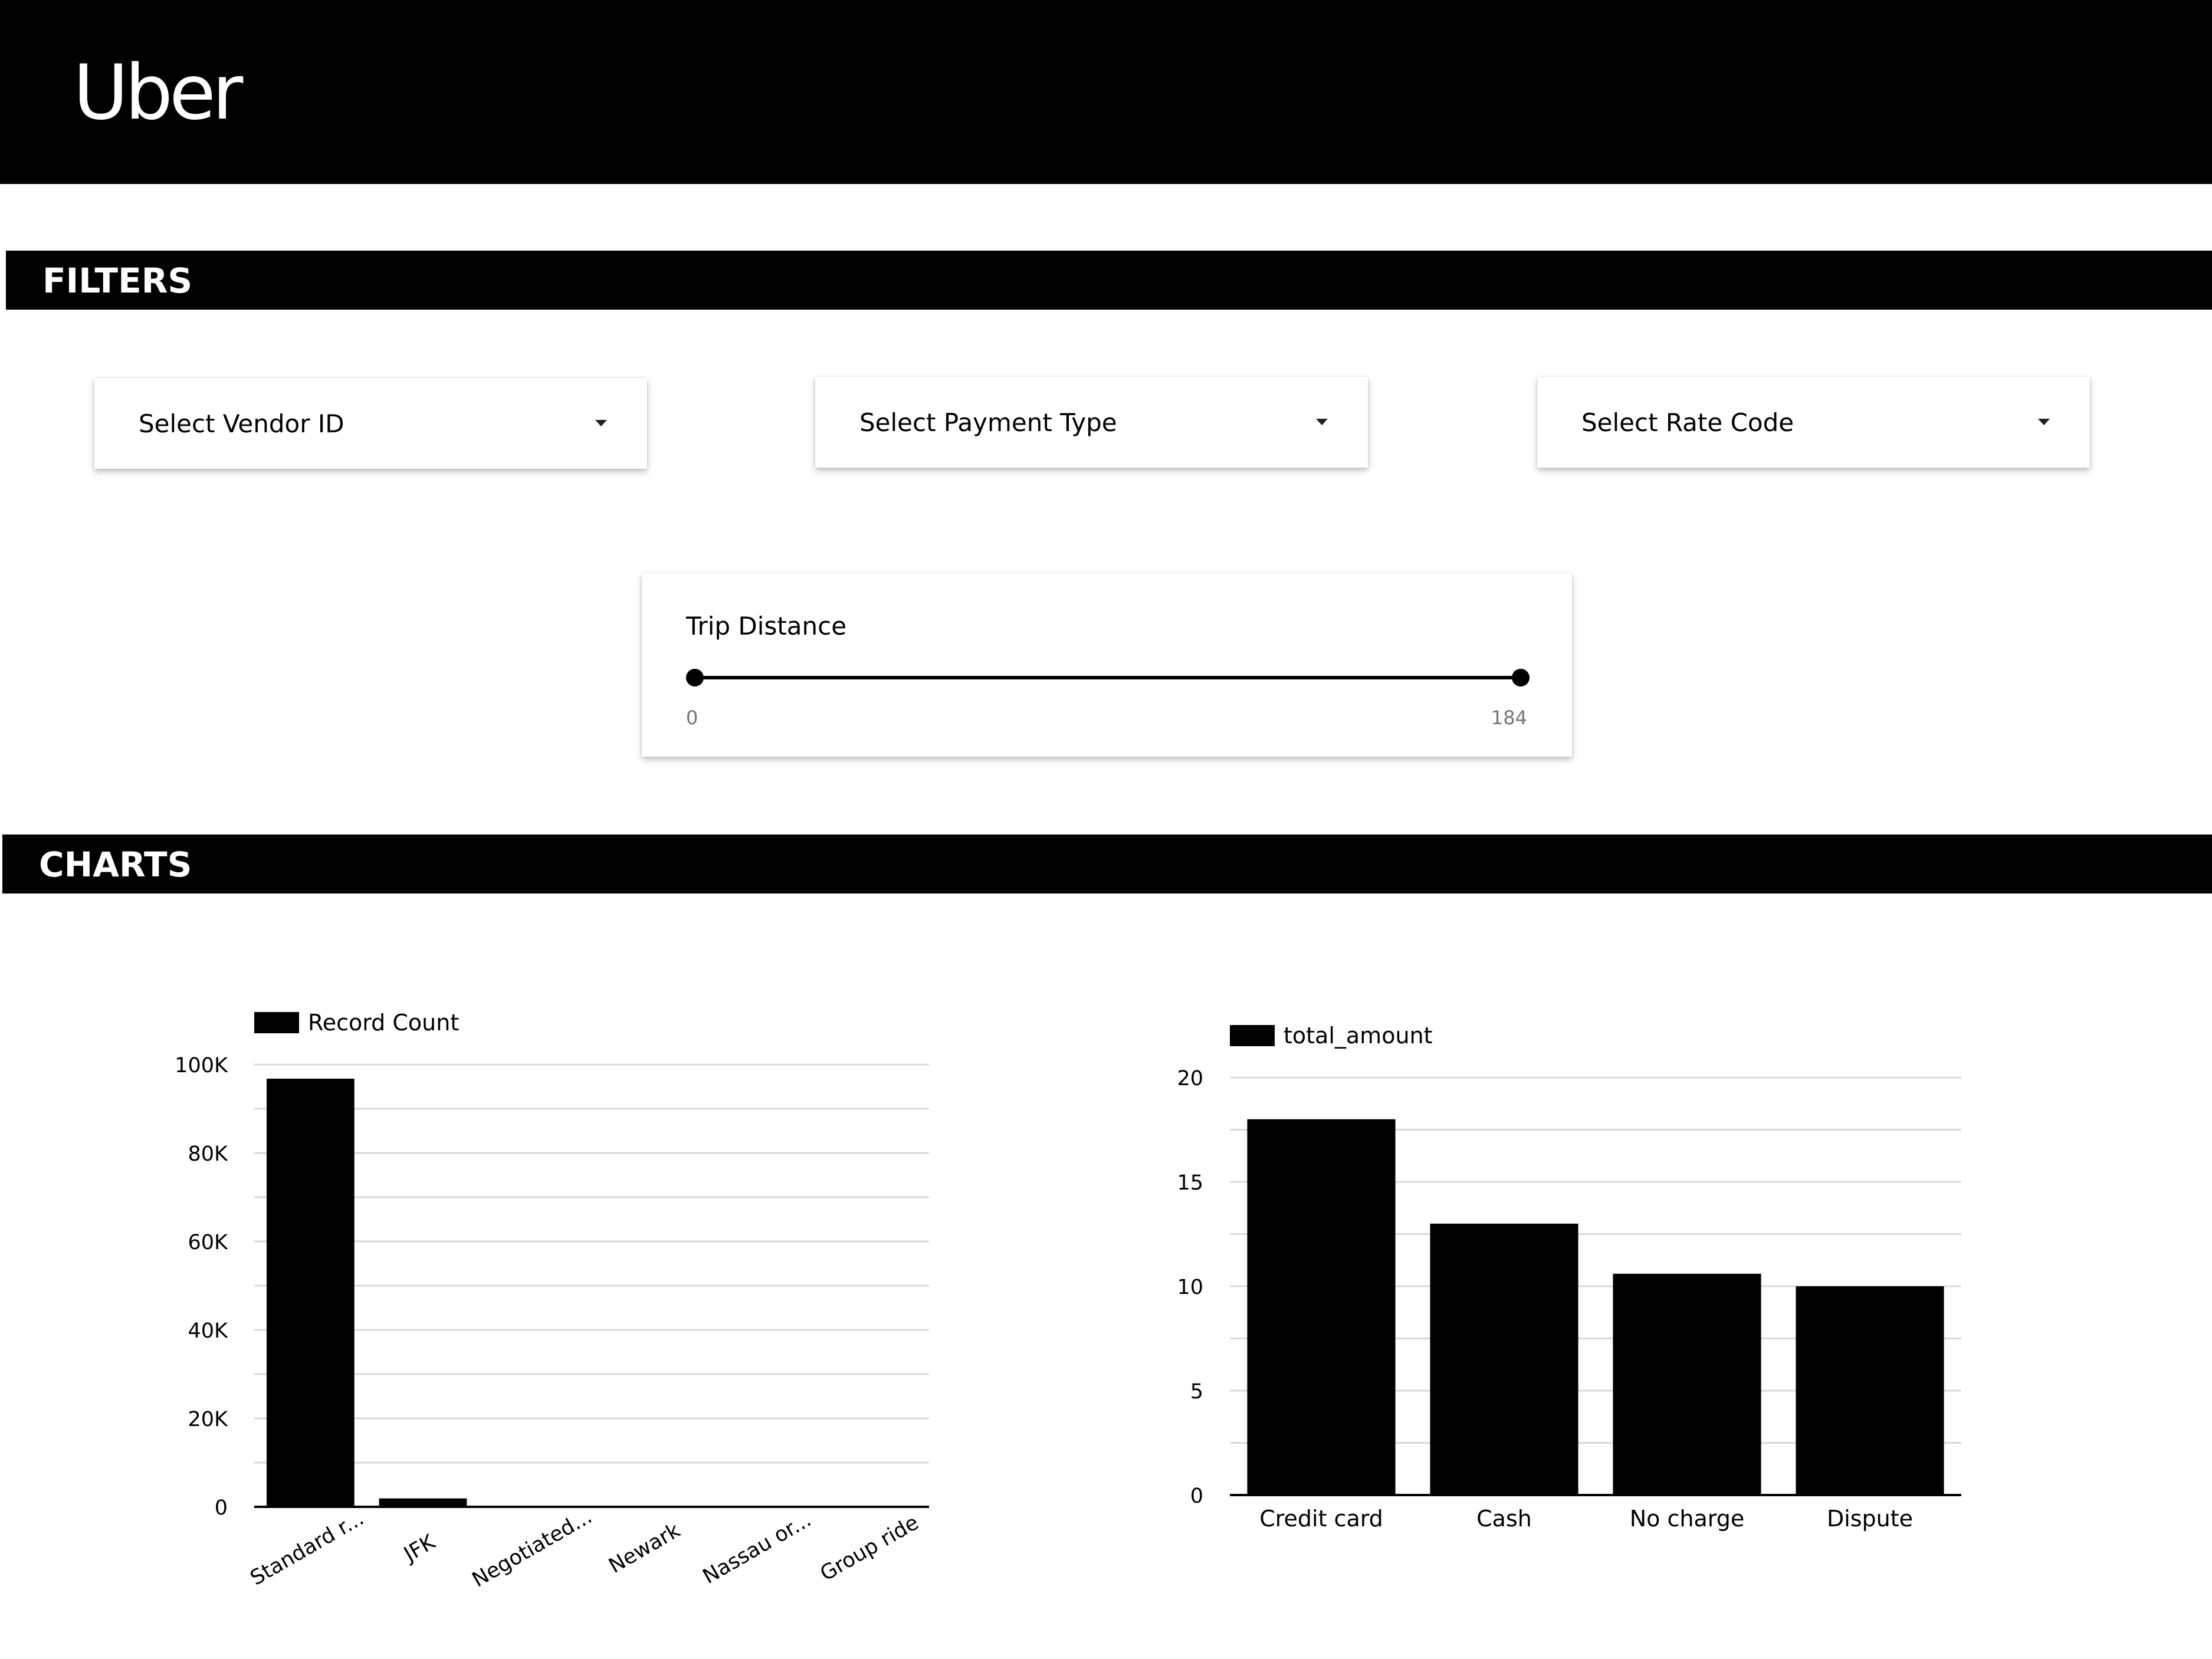 Image resolution: width=2212 pixels, height=1659 pixels. I want to click on y-tick-label: 100K, so click(201, 1065).